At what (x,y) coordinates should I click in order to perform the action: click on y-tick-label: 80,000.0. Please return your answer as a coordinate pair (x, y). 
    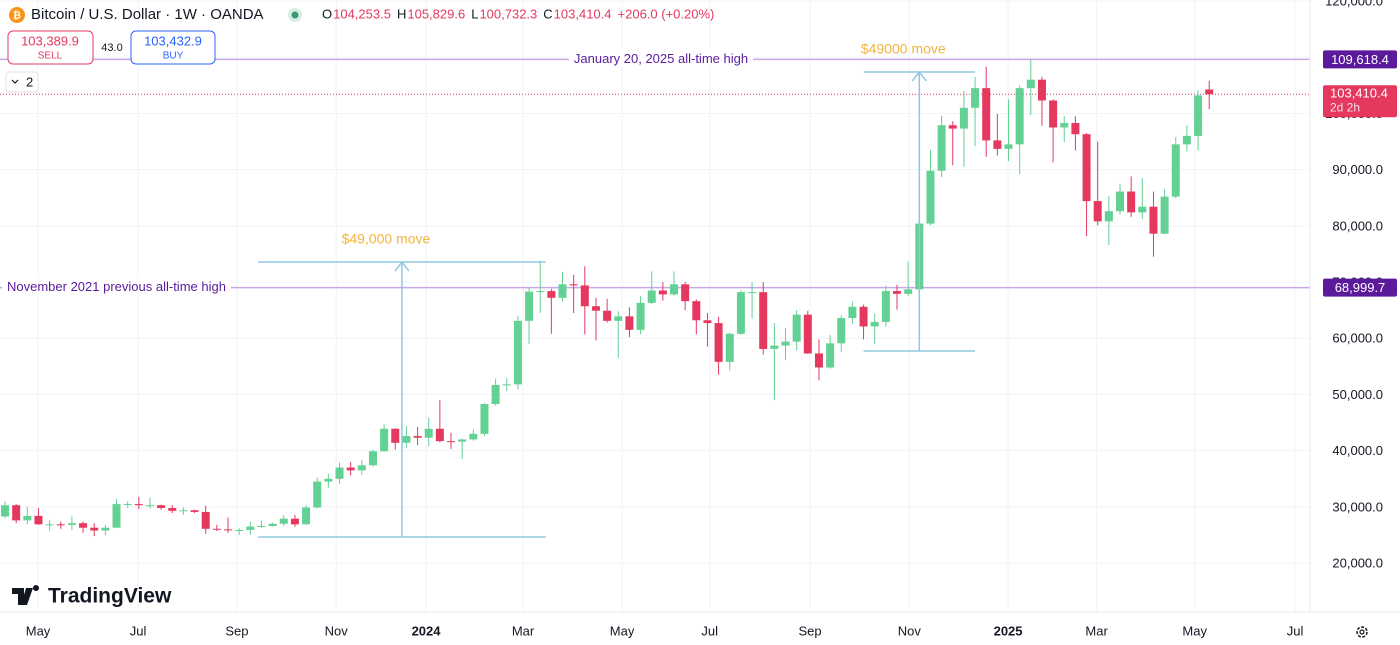
    Looking at the image, I should click on (1357, 225).